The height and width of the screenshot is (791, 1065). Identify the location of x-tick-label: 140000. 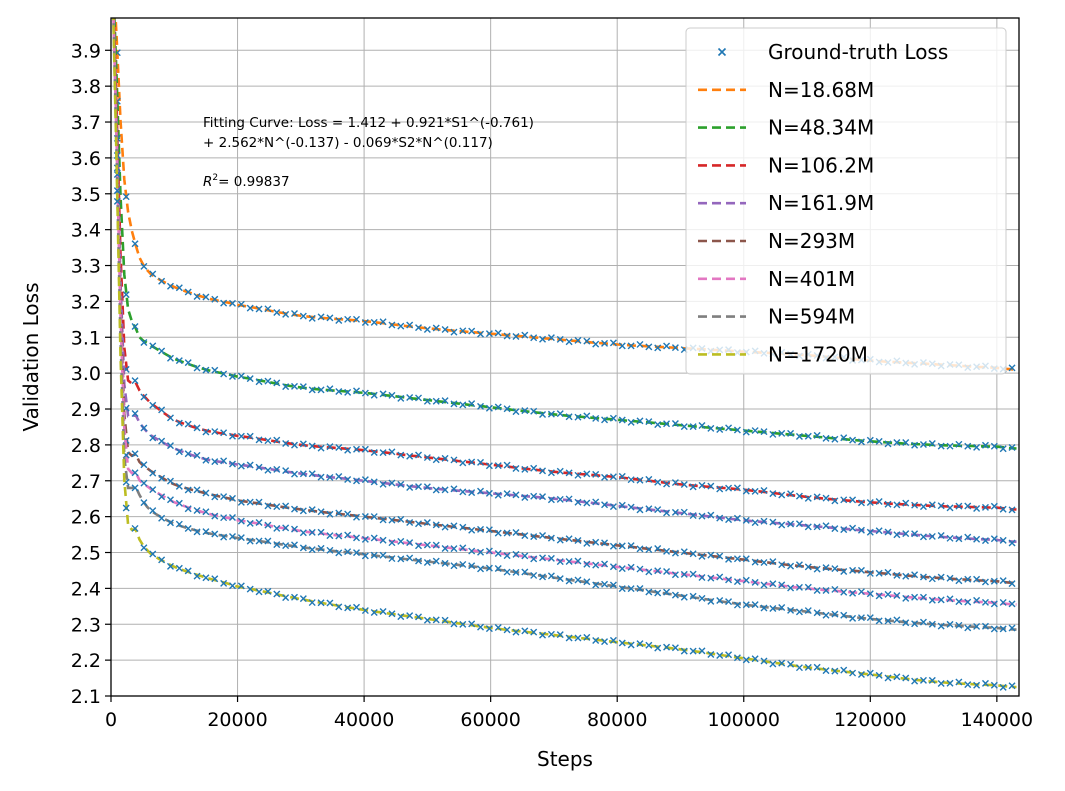
(997, 720).